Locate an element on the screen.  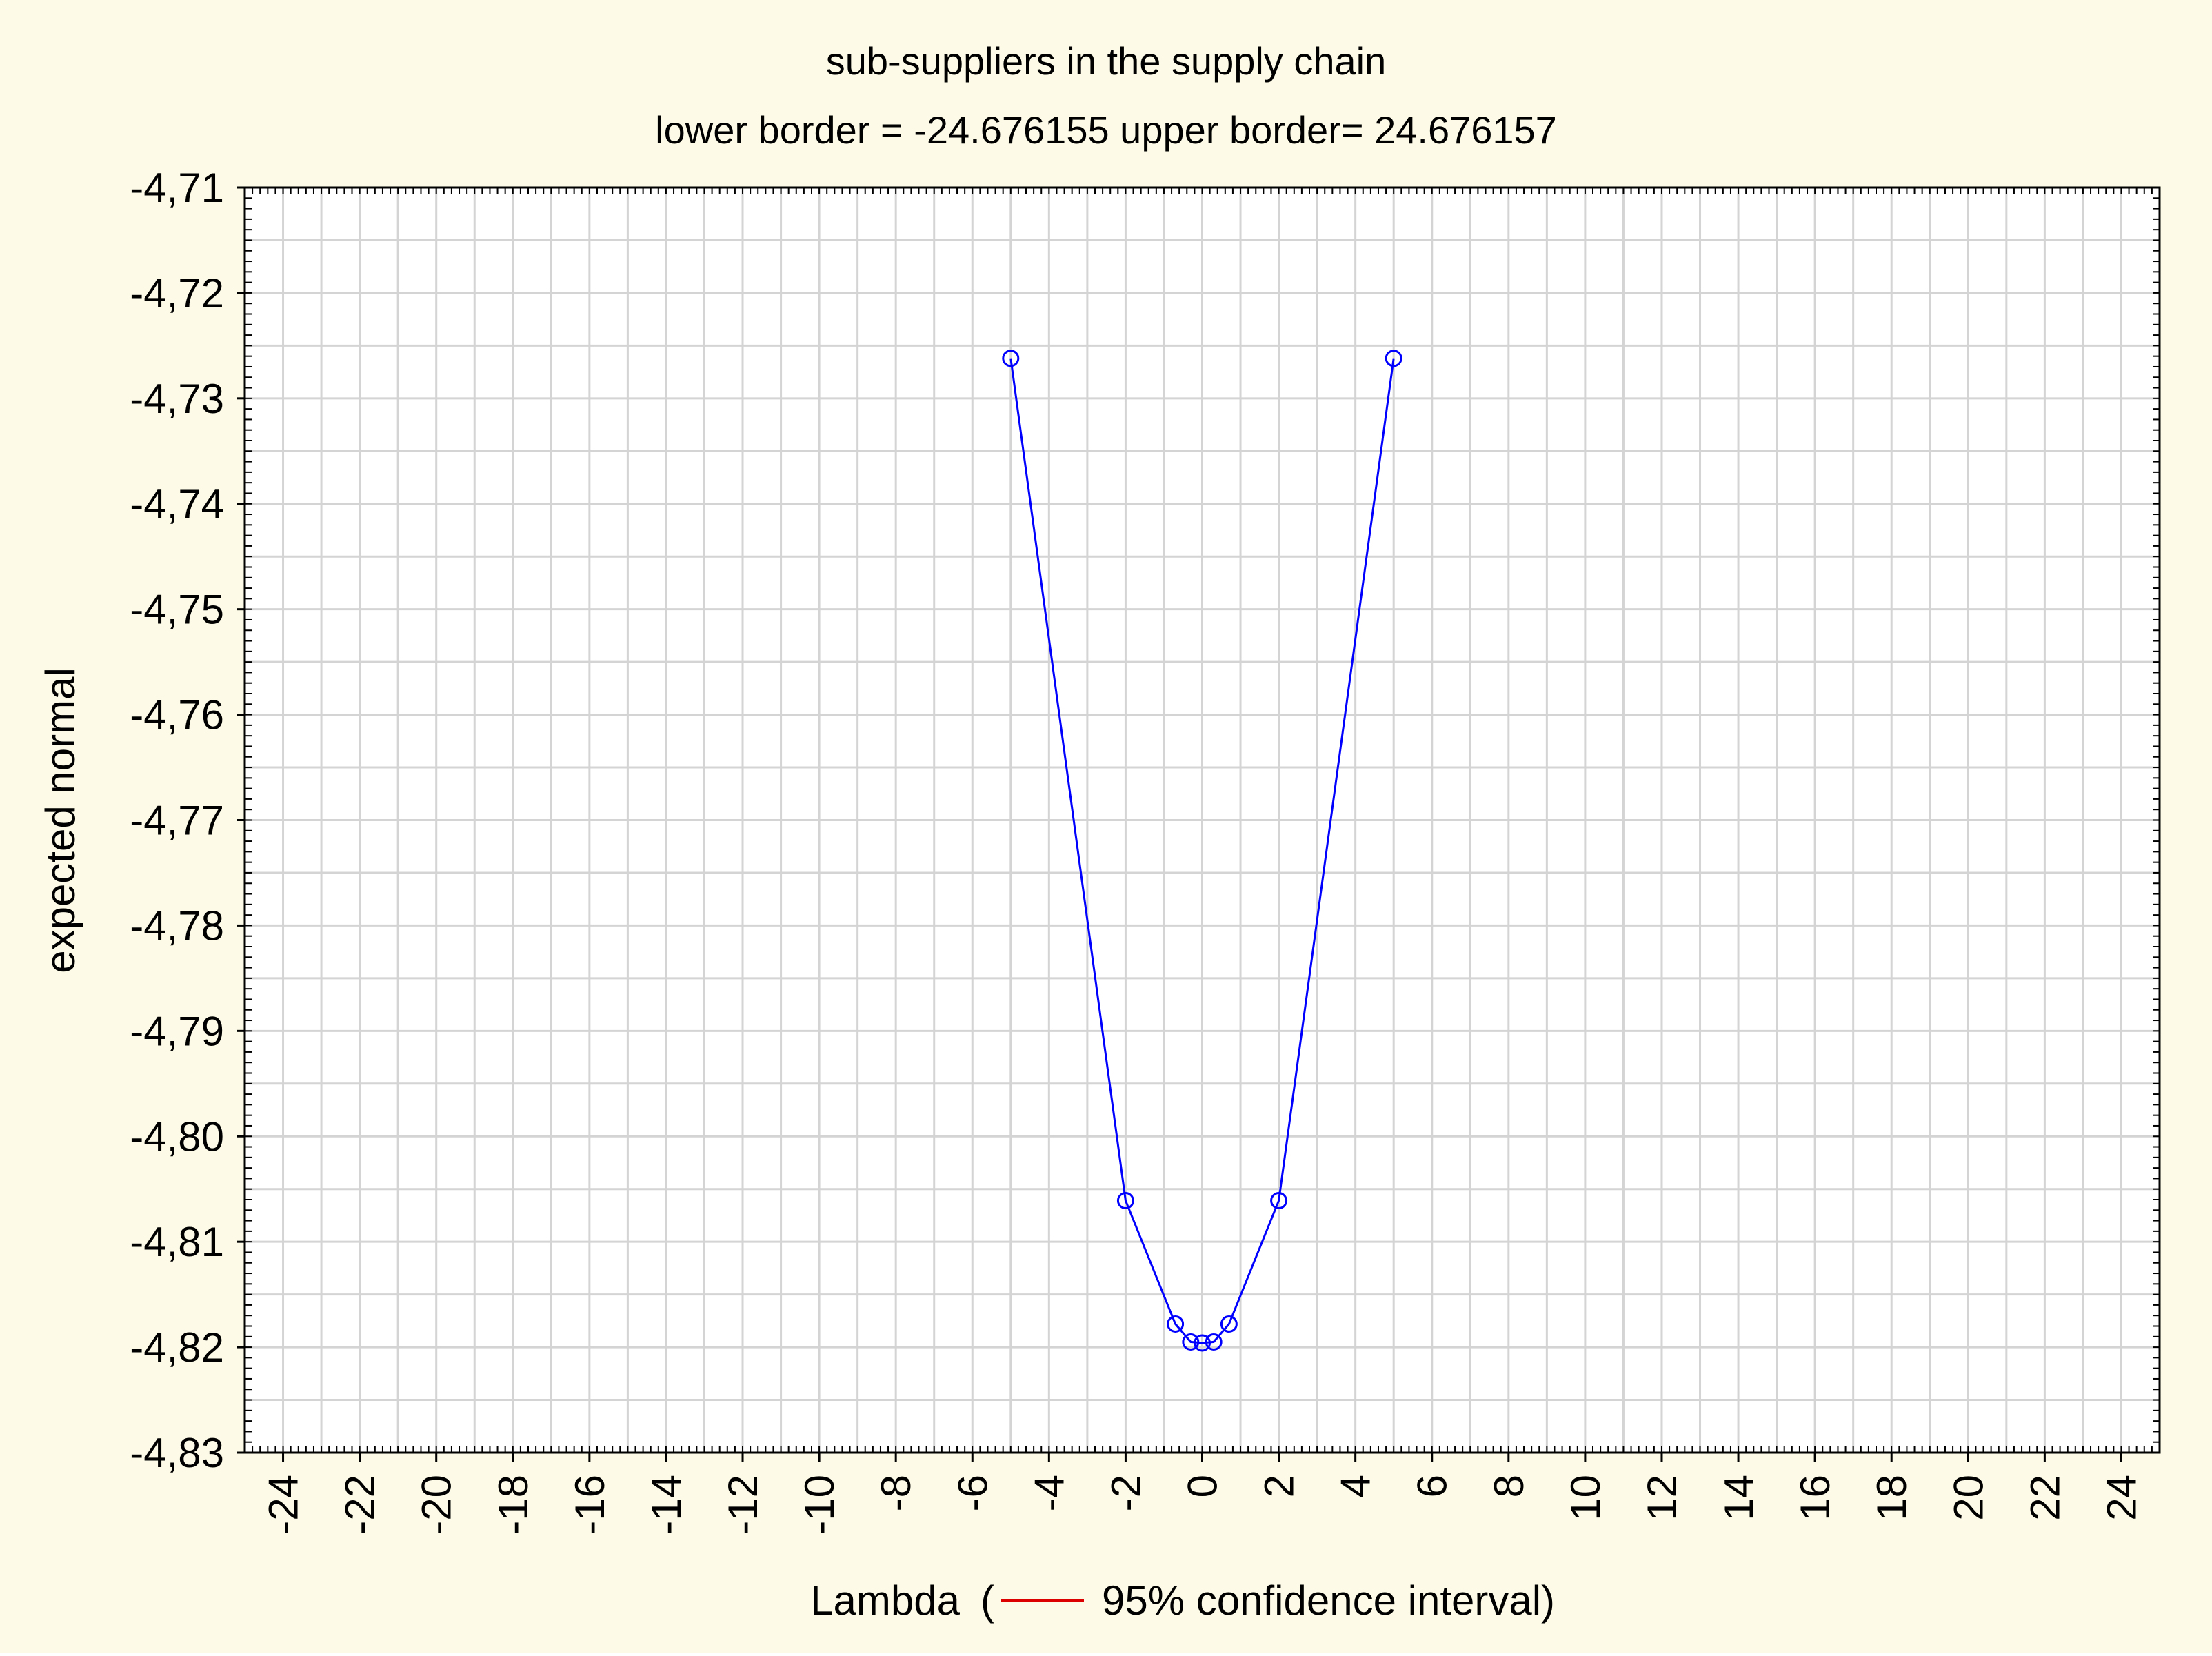
x-tick-label: -20 is located at coordinates (437, 1505).